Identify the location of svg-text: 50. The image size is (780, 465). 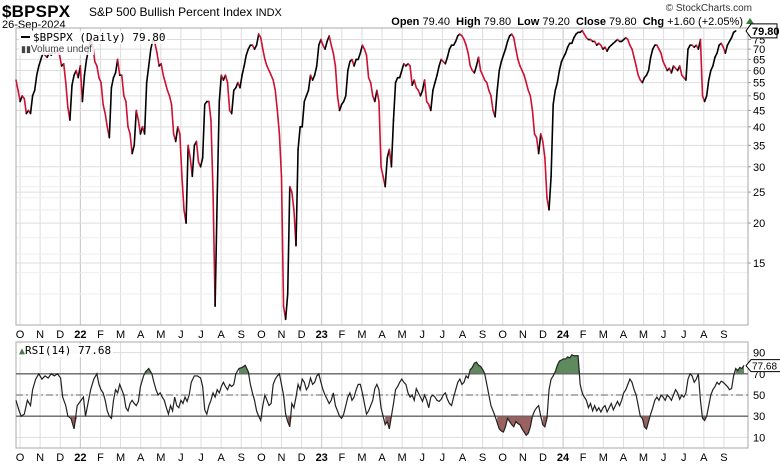
(759, 97).